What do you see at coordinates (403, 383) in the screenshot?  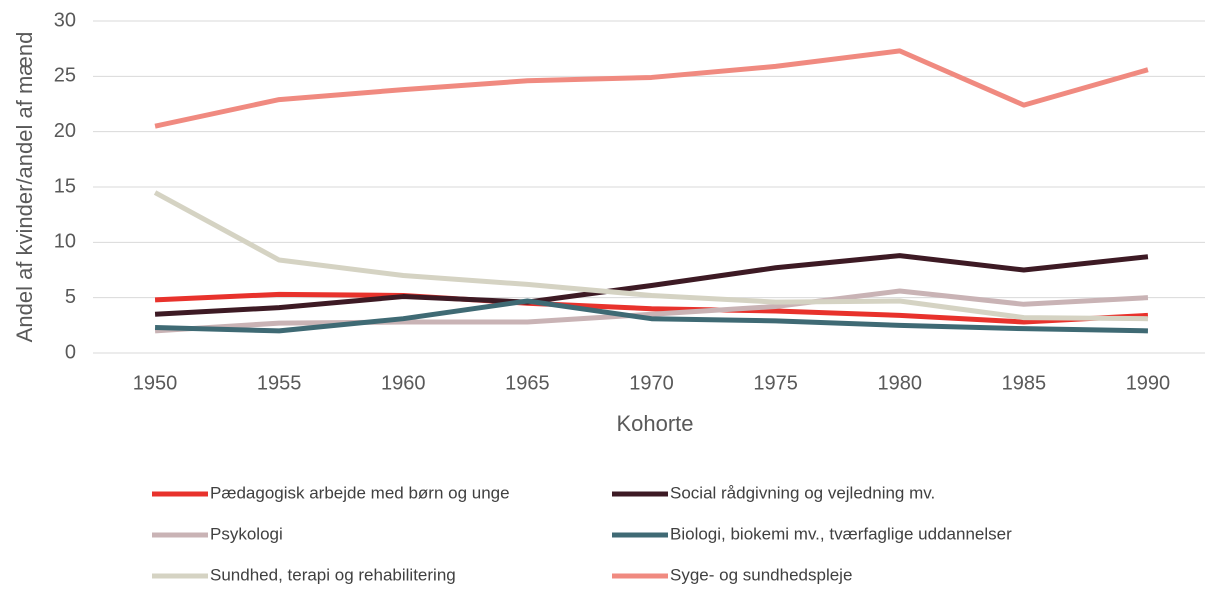 I see `x-tick-label: 1960` at bounding box center [403, 383].